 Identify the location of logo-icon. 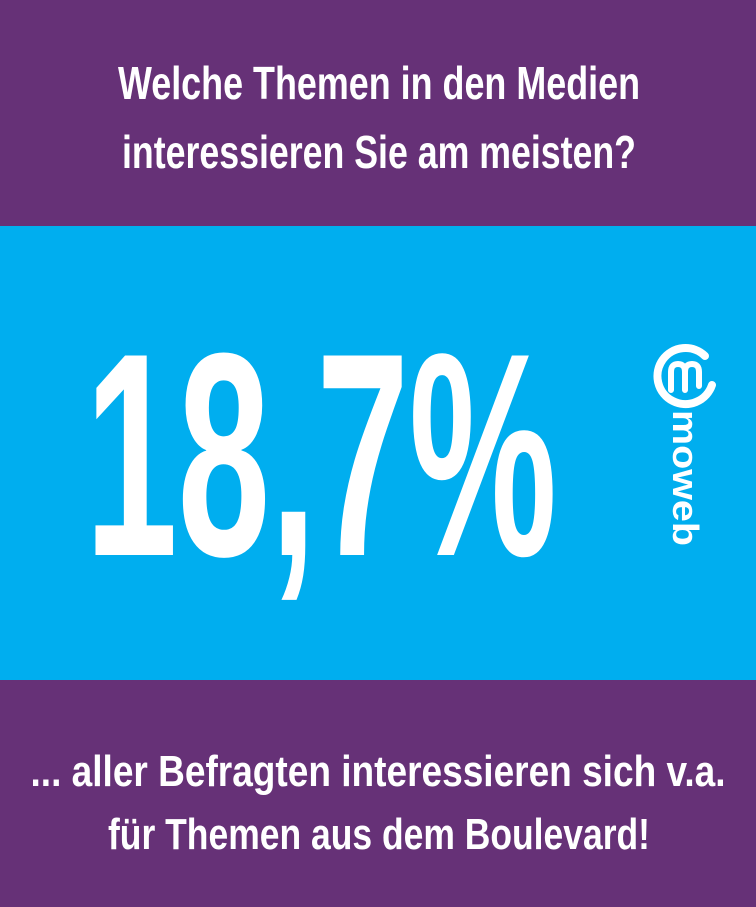
(684, 376).